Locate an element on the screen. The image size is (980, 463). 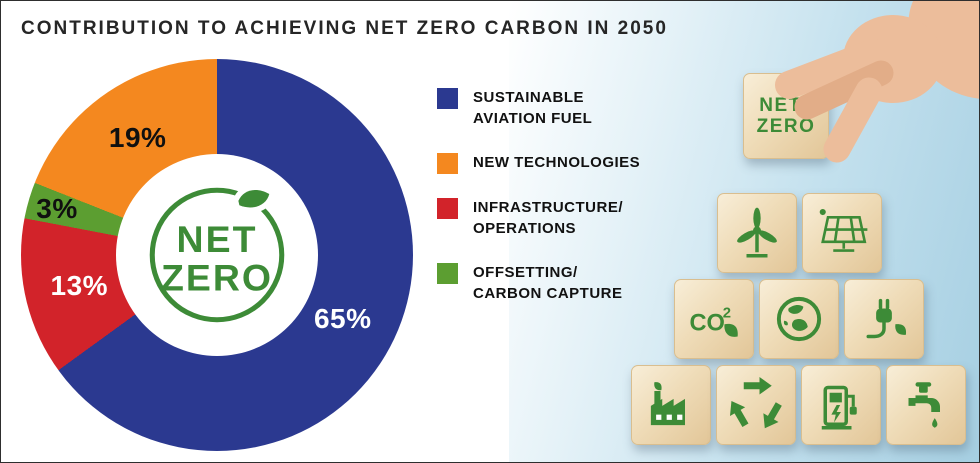
wooden-block-eco-factory is located at coordinates (671, 405).